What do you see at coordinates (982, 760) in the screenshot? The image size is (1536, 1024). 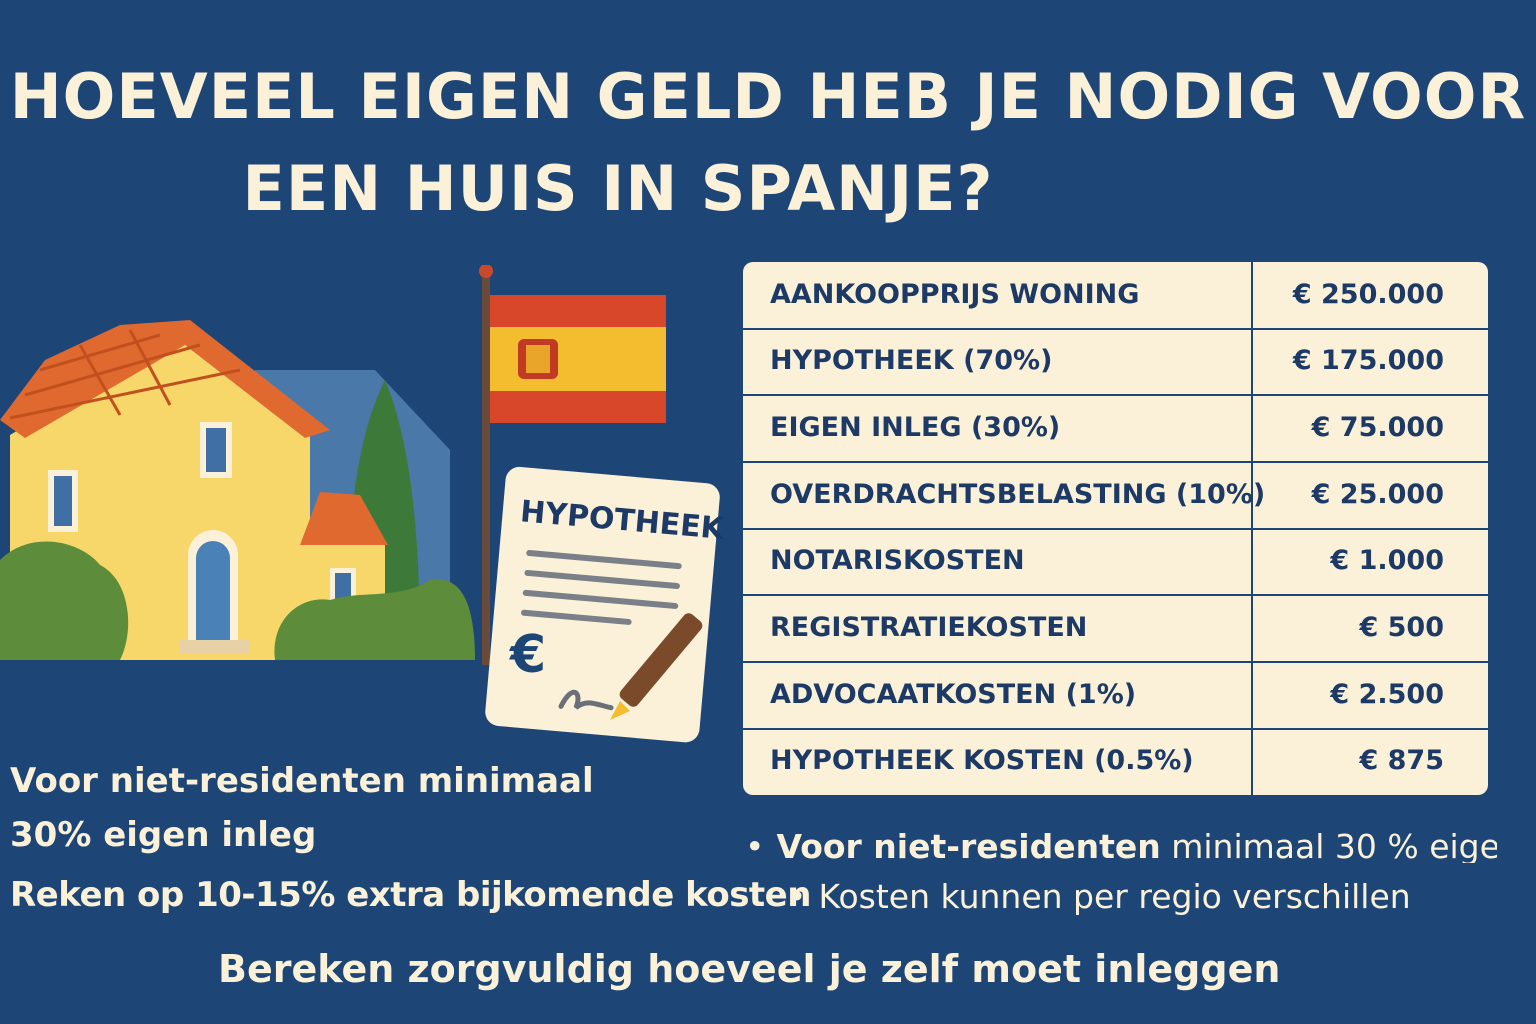 I see `row-label: HYPOTHEEK KOSTEN (0.5%)` at bounding box center [982, 760].